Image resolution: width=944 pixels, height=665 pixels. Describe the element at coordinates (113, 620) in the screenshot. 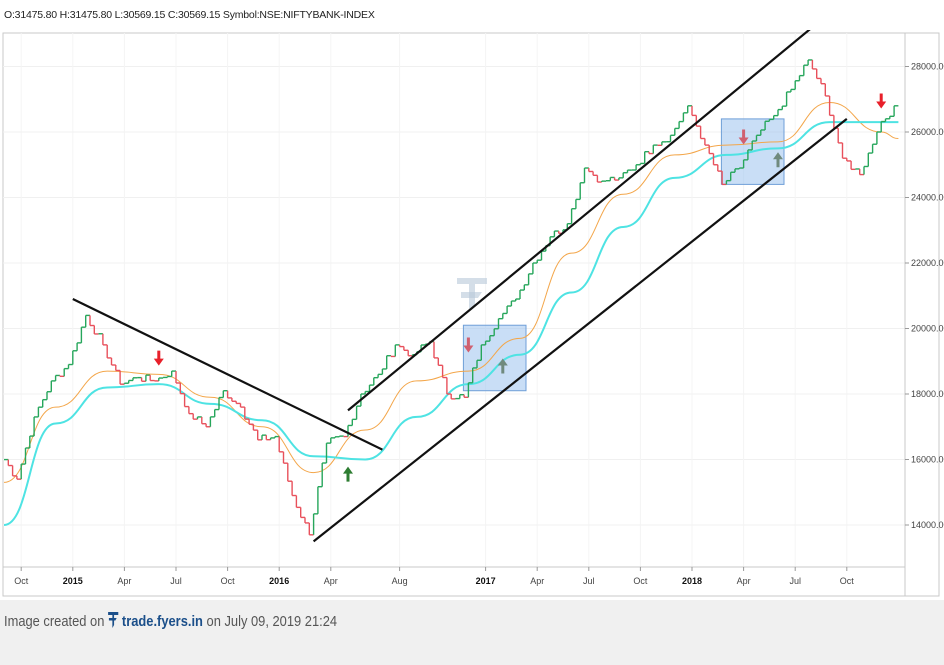

I see `fyers-logo-icon` at that location.